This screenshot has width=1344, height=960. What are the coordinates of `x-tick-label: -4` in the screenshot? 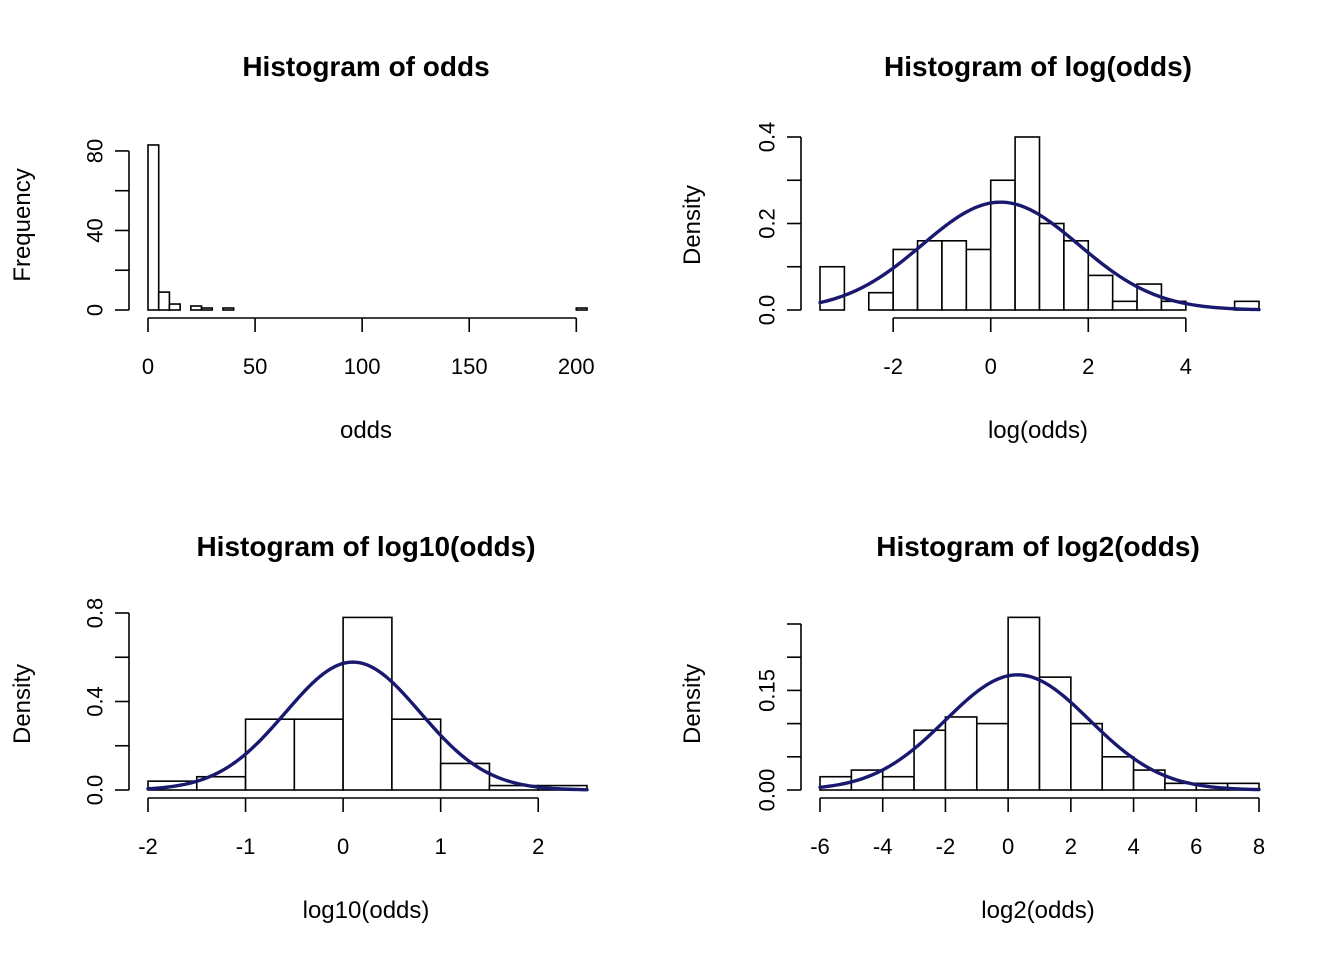 It's located at (883, 846).